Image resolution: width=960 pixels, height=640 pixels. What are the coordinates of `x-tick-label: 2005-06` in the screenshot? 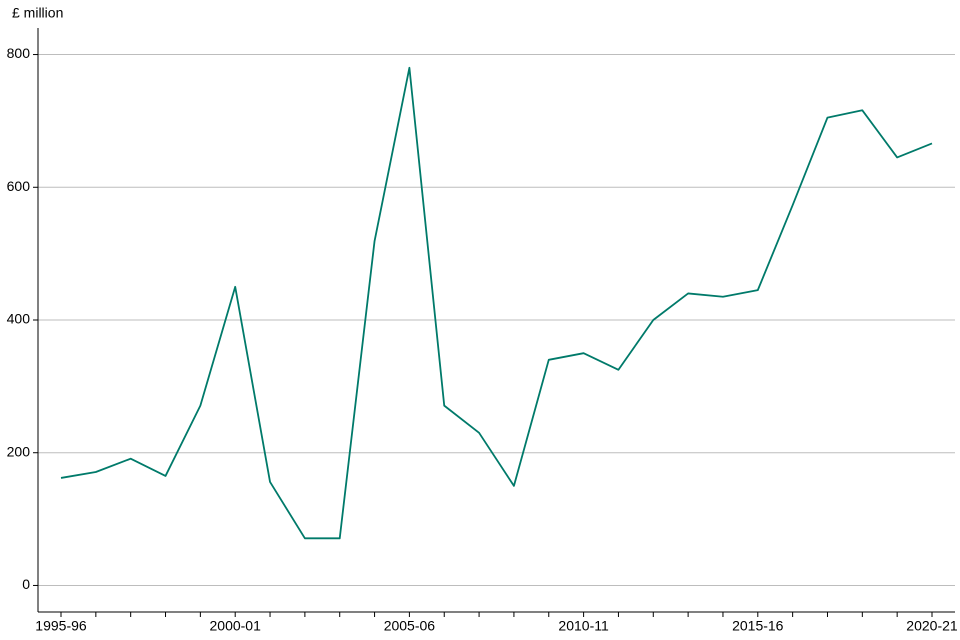 It's located at (410, 626).